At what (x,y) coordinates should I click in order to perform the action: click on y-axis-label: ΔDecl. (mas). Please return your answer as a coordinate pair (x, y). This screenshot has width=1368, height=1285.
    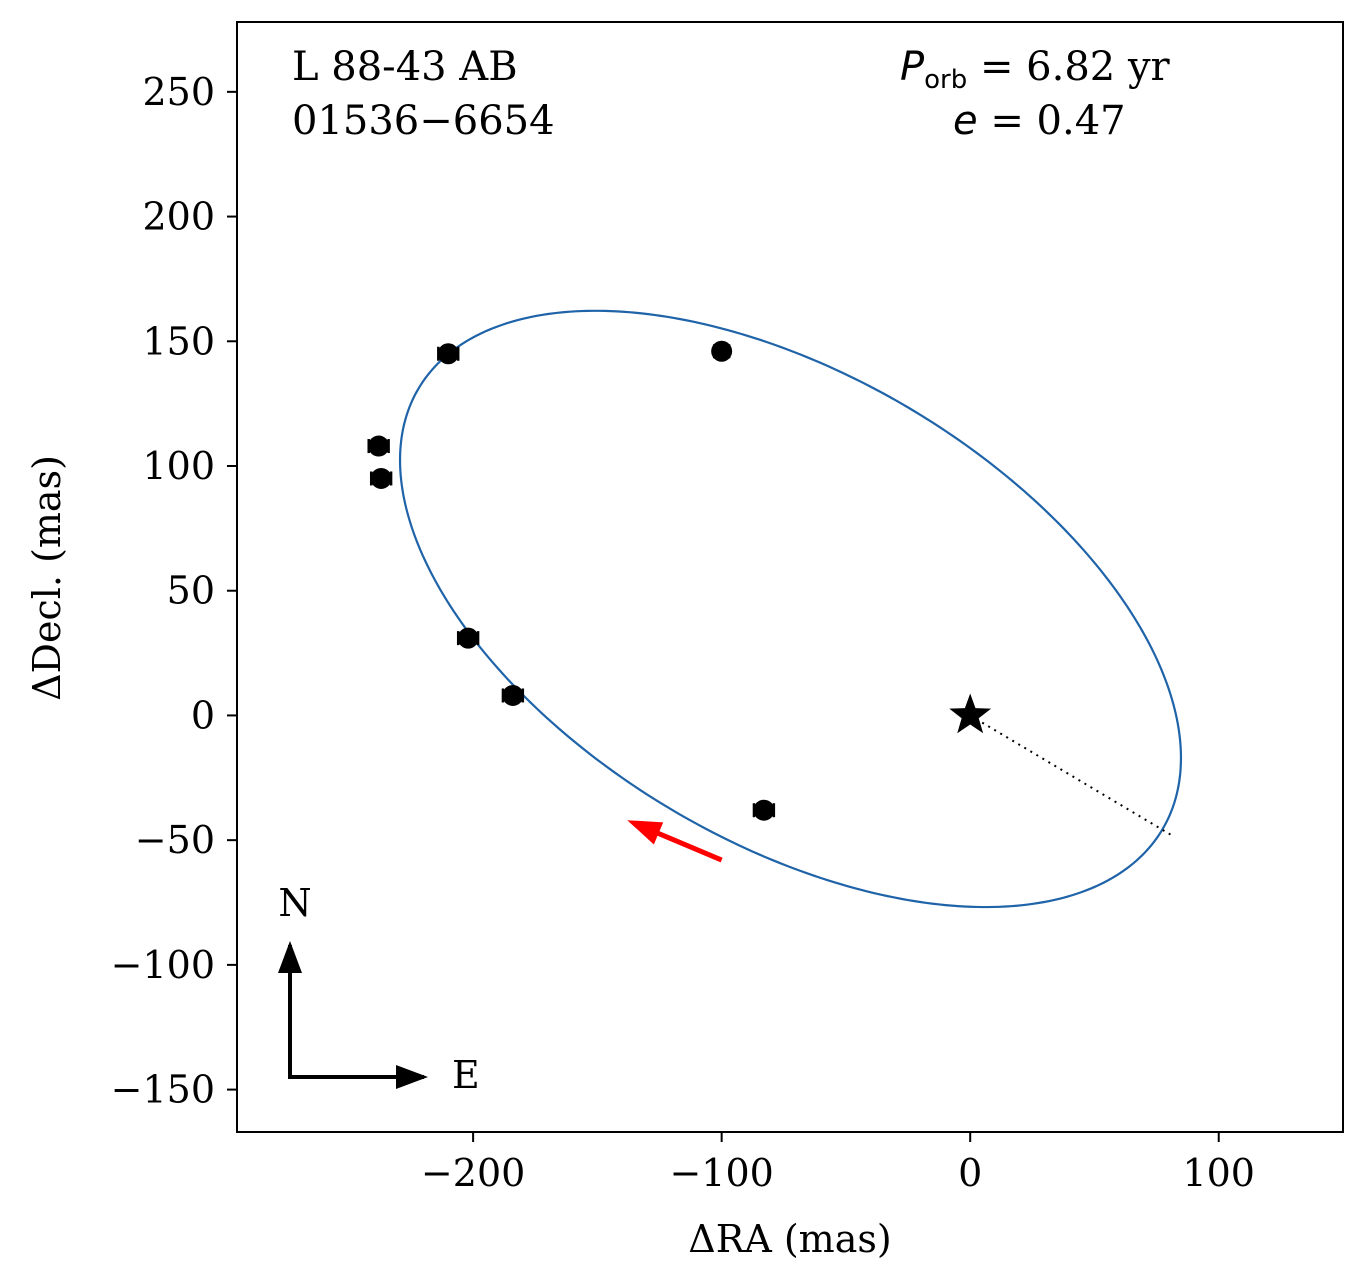
    Looking at the image, I should click on (47, 578).